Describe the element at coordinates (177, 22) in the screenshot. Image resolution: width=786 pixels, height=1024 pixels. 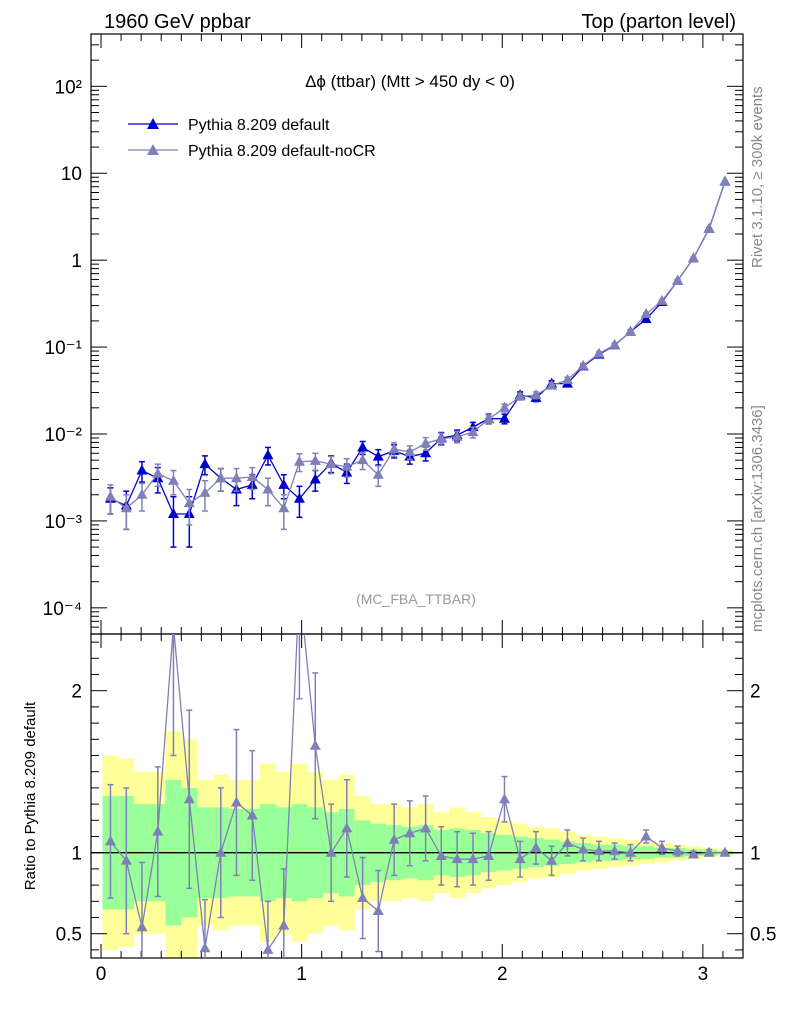
I see `header-left: 1960 GeV ppbar` at that location.